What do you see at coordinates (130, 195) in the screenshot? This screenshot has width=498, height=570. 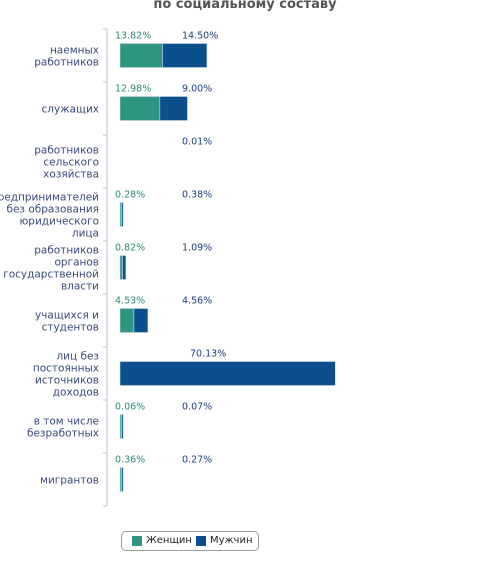 I see `value-label-women: 0.28%` at bounding box center [130, 195].